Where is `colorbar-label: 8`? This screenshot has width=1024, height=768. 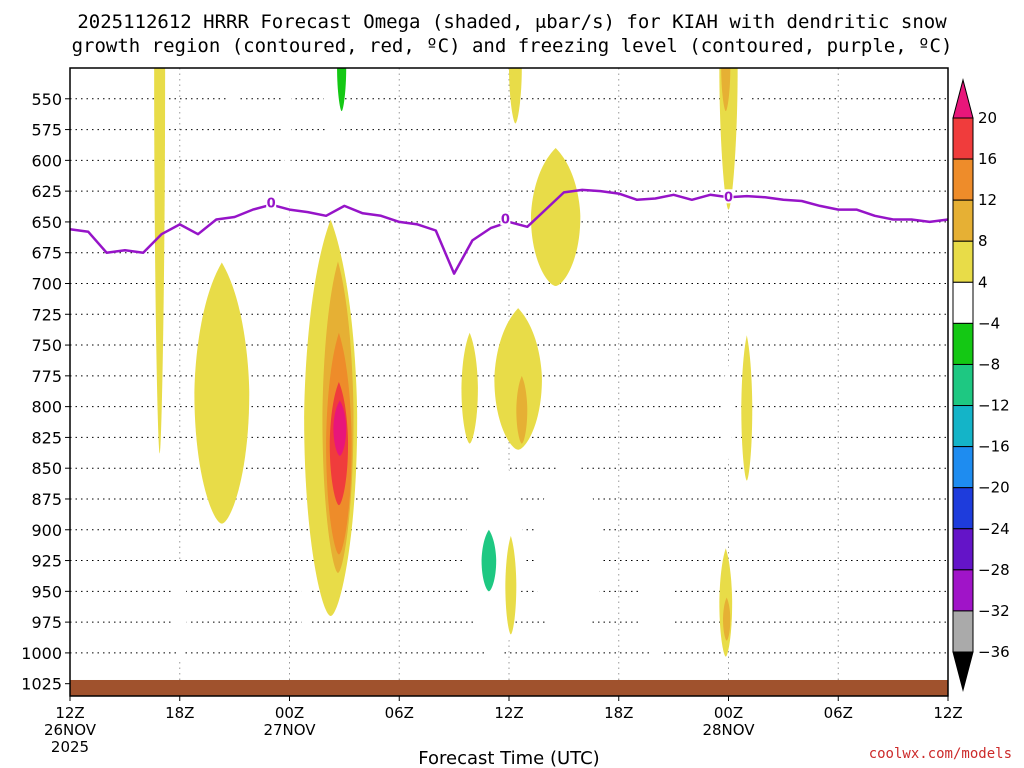
colorbar-label: 8 is located at coordinates (983, 241).